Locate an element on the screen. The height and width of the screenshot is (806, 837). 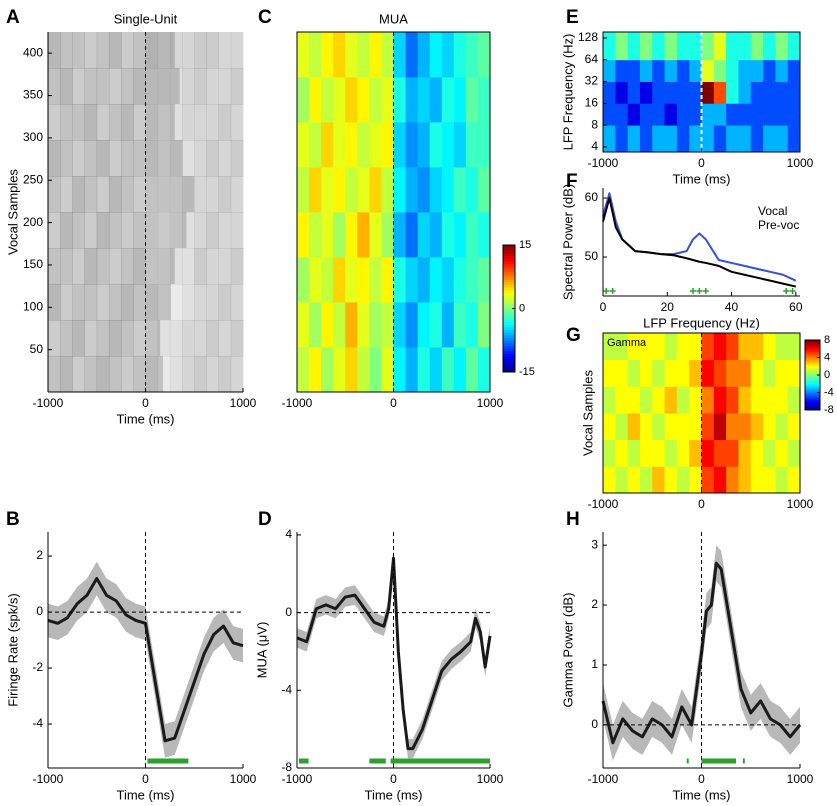
colorbar-tick-label: 8 is located at coordinates (827, 340).